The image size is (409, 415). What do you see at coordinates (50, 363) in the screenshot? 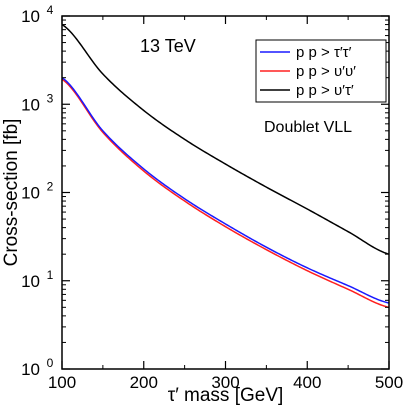
I see `y-tick-exponent: 0` at bounding box center [50, 363].